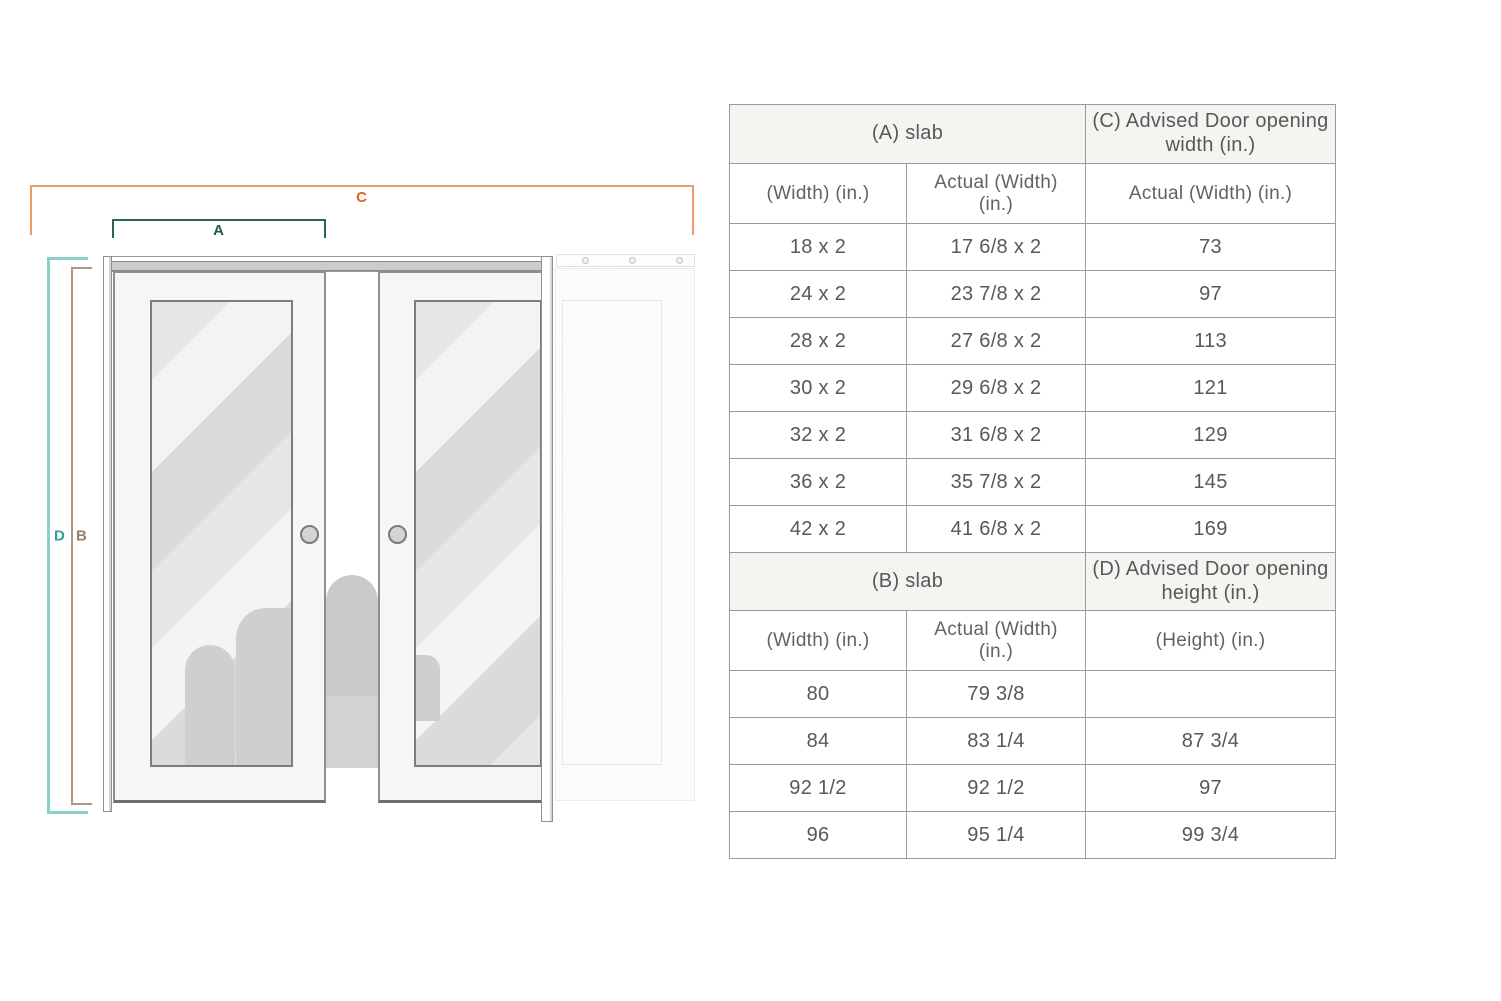 The width and height of the screenshot is (1501, 1001). I want to click on table-cell: 145, so click(1210, 481).